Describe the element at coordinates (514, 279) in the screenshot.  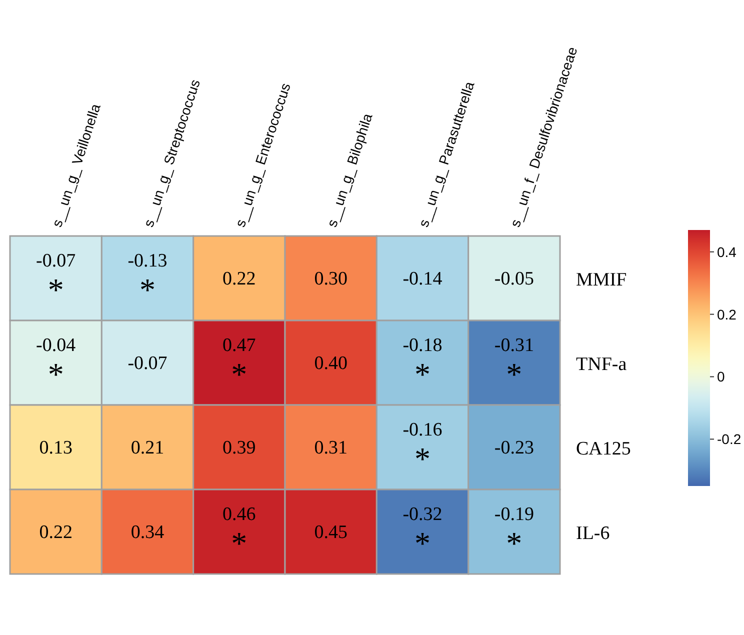
I see `data-label: -0.05` at that location.